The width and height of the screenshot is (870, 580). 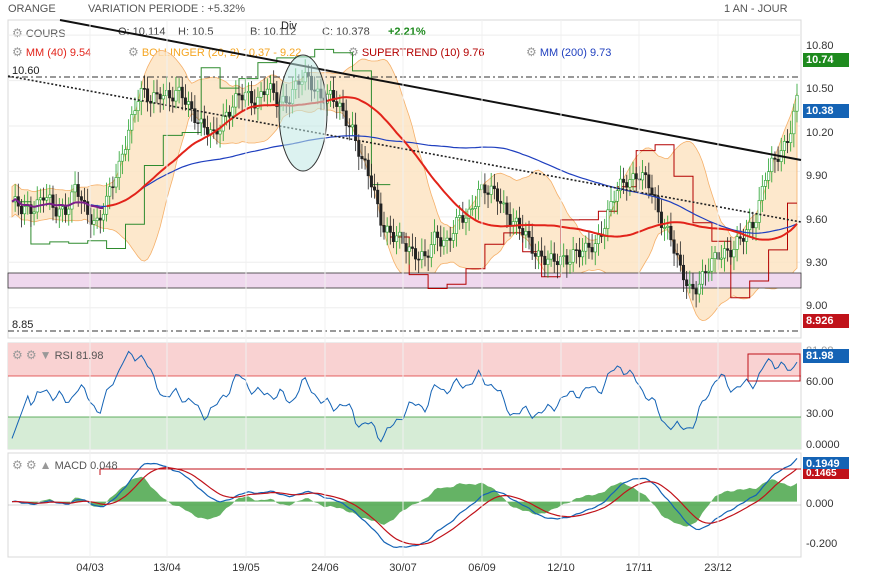 What do you see at coordinates (51, 52) in the screenshot?
I see `mm40-legend: ⚙ MM (40) 9.54` at bounding box center [51, 52].